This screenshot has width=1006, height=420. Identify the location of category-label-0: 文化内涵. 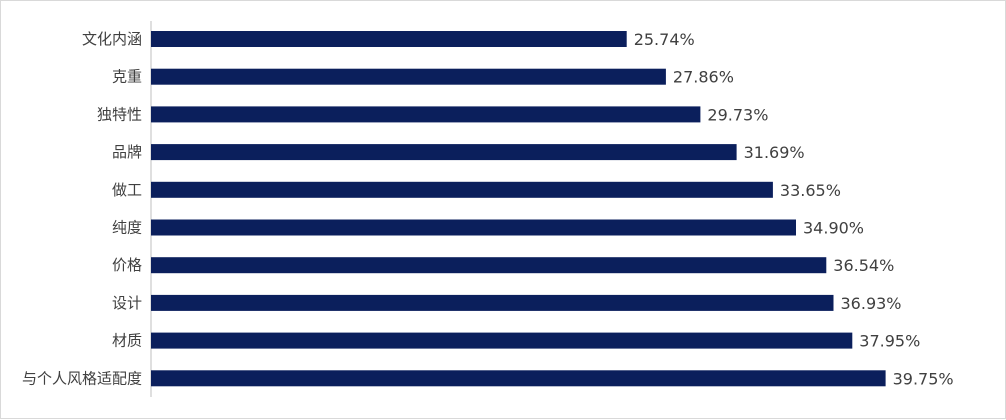
(112, 39).